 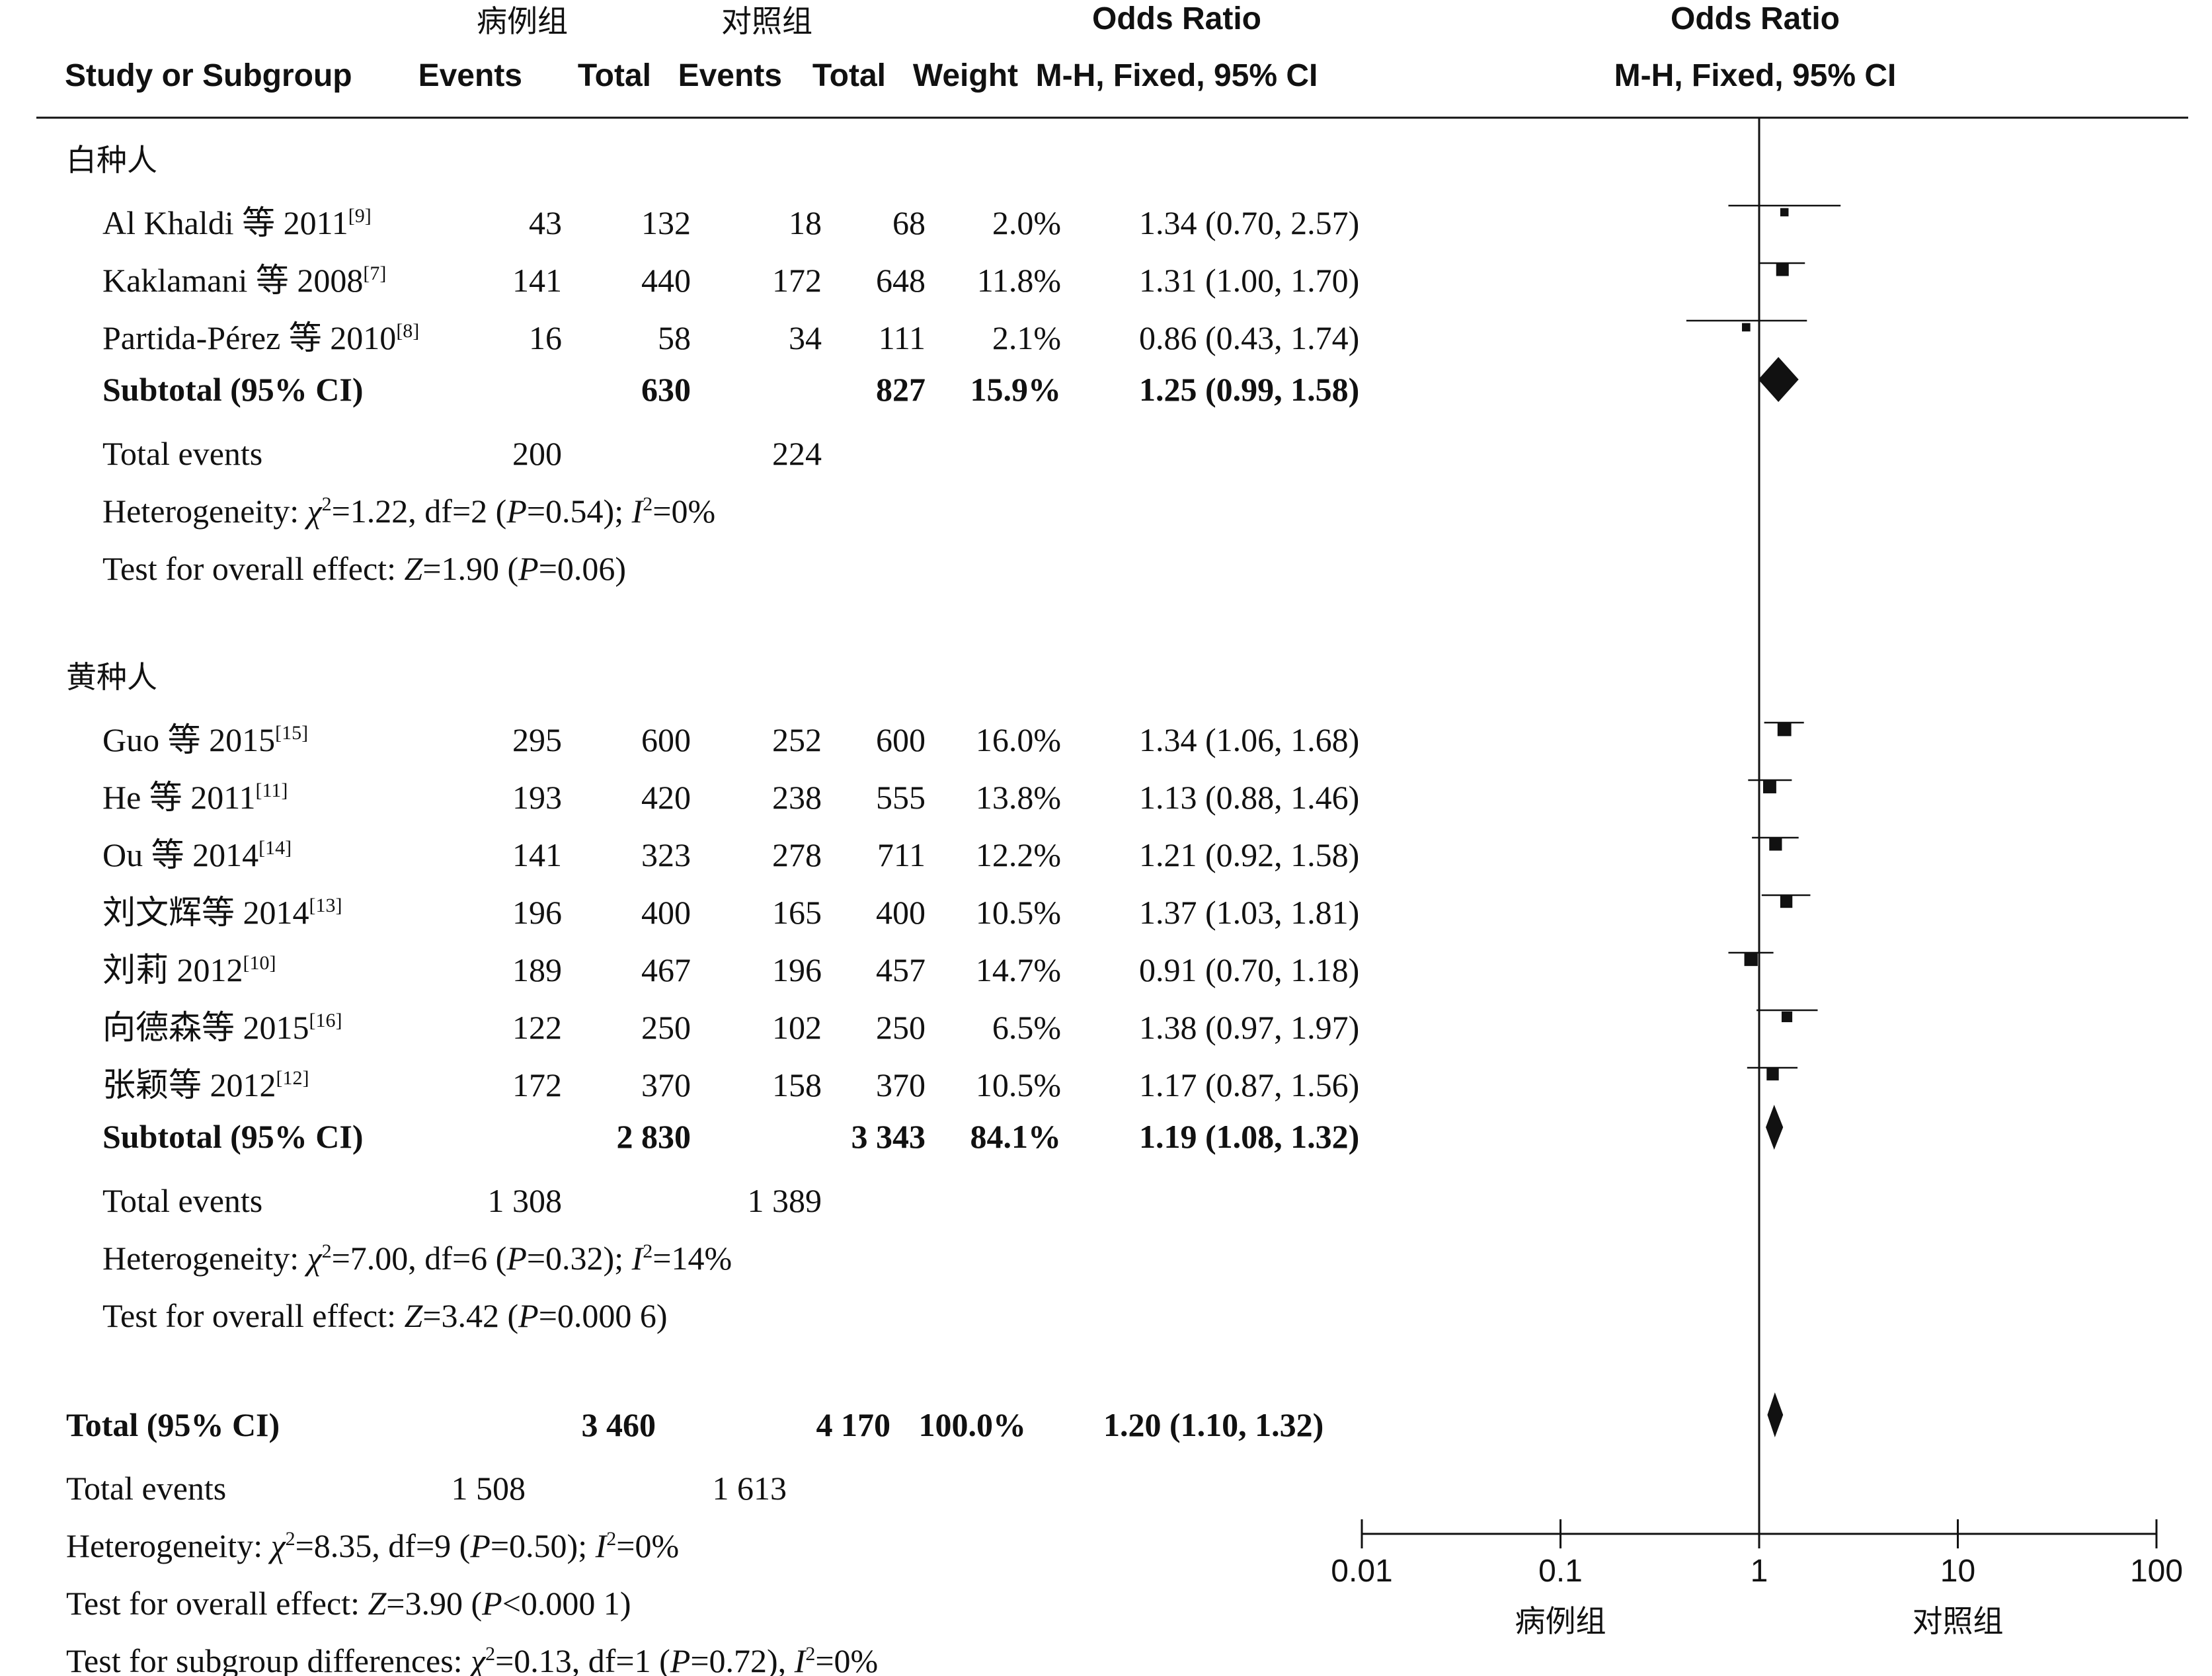 What do you see at coordinates (666, 739) in the screenshot?
I see `case-total: 600` at bounding box center [666, 739].